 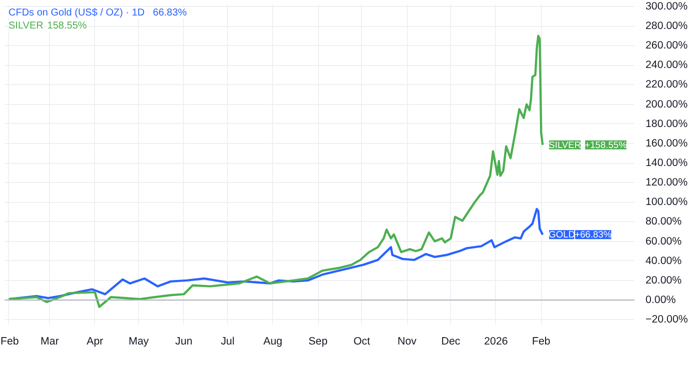 What do you see at coordinates (26, 26) in the screenshot?
I see `text: SILVER` at bounding box center [26, 26].